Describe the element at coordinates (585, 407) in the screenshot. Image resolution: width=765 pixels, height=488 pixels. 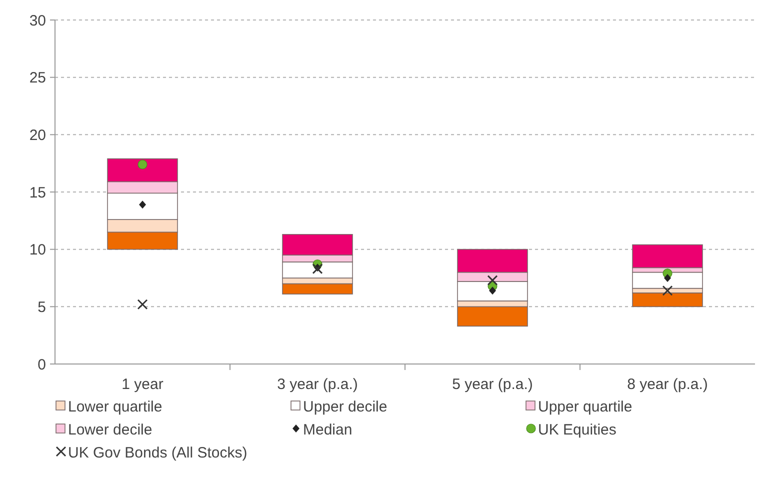
I see `legend-label: Upper quartile` at that location.